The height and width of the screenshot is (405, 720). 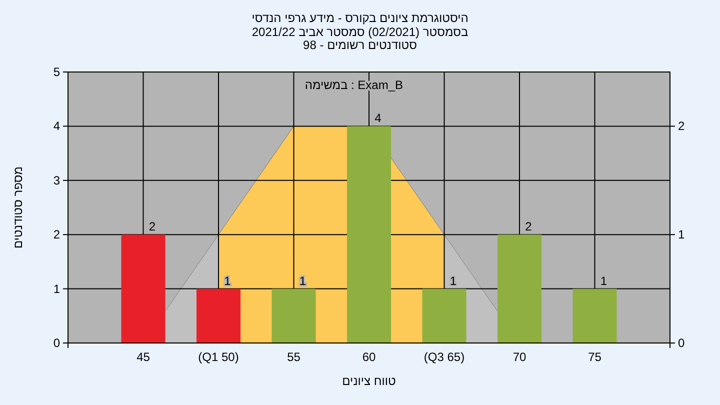 I want to click on y-tick-label: 4, so click(x=56, y=126).